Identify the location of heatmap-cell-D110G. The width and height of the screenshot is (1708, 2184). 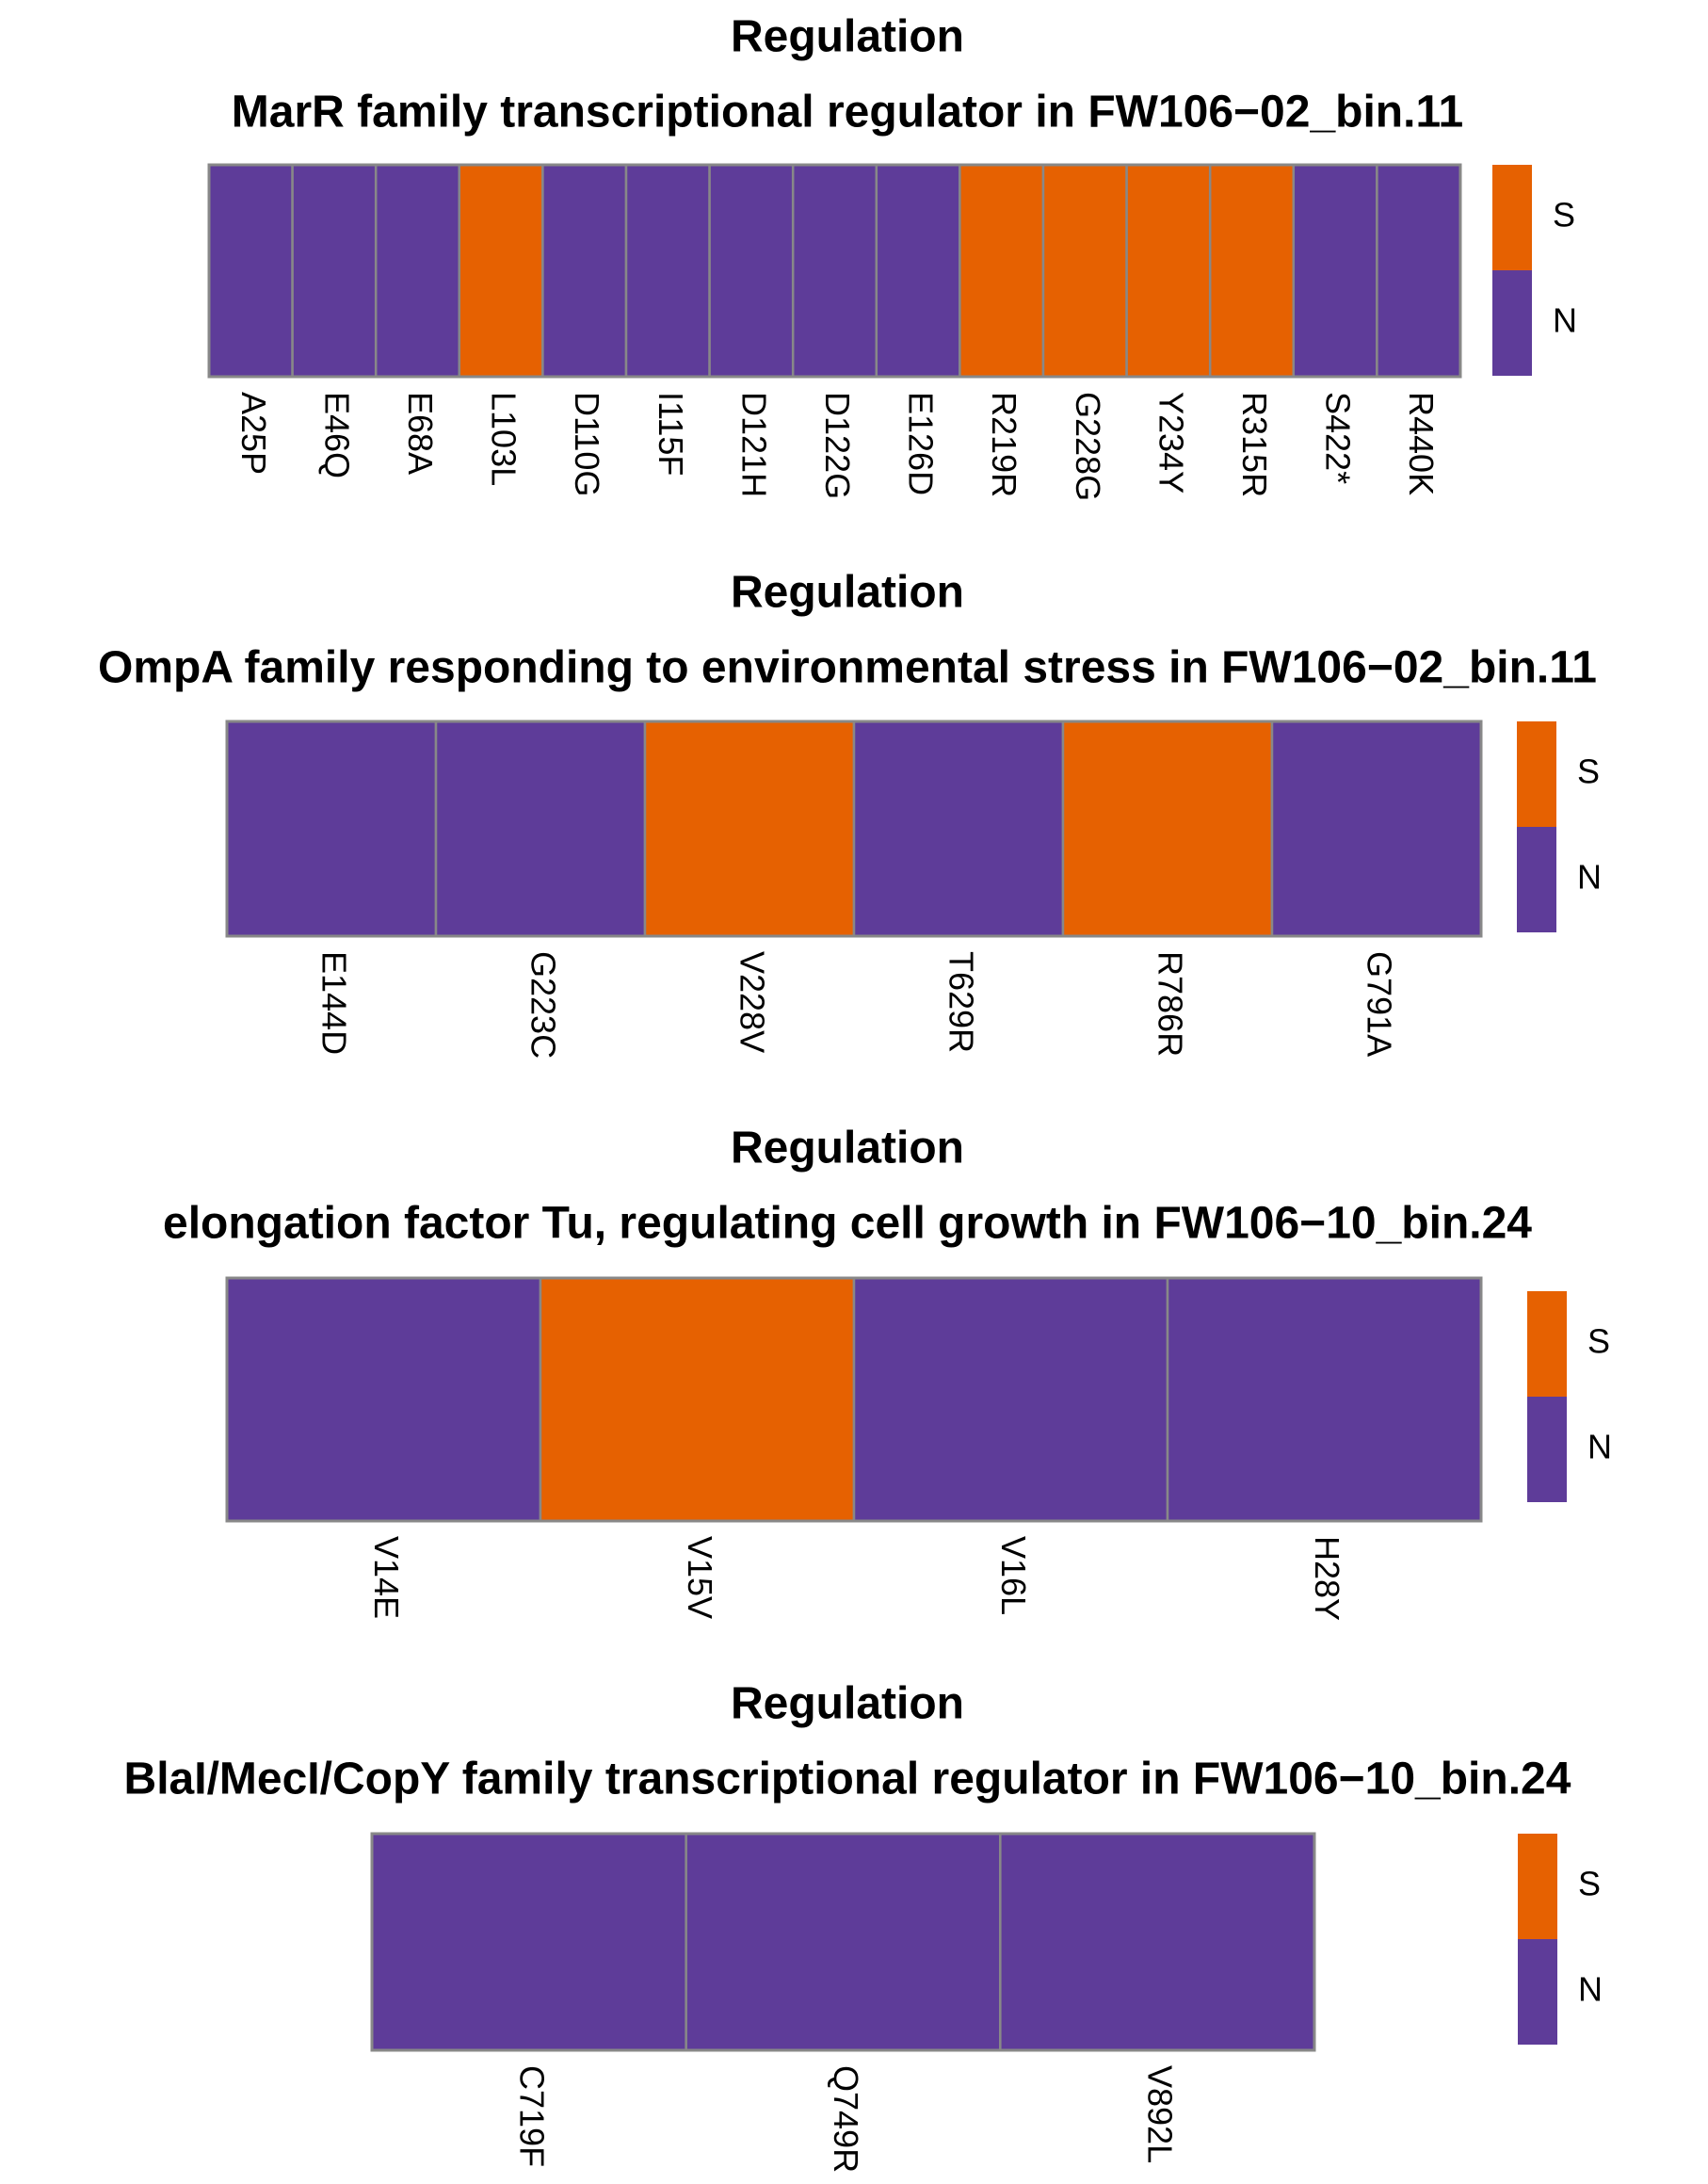
(584, 271).